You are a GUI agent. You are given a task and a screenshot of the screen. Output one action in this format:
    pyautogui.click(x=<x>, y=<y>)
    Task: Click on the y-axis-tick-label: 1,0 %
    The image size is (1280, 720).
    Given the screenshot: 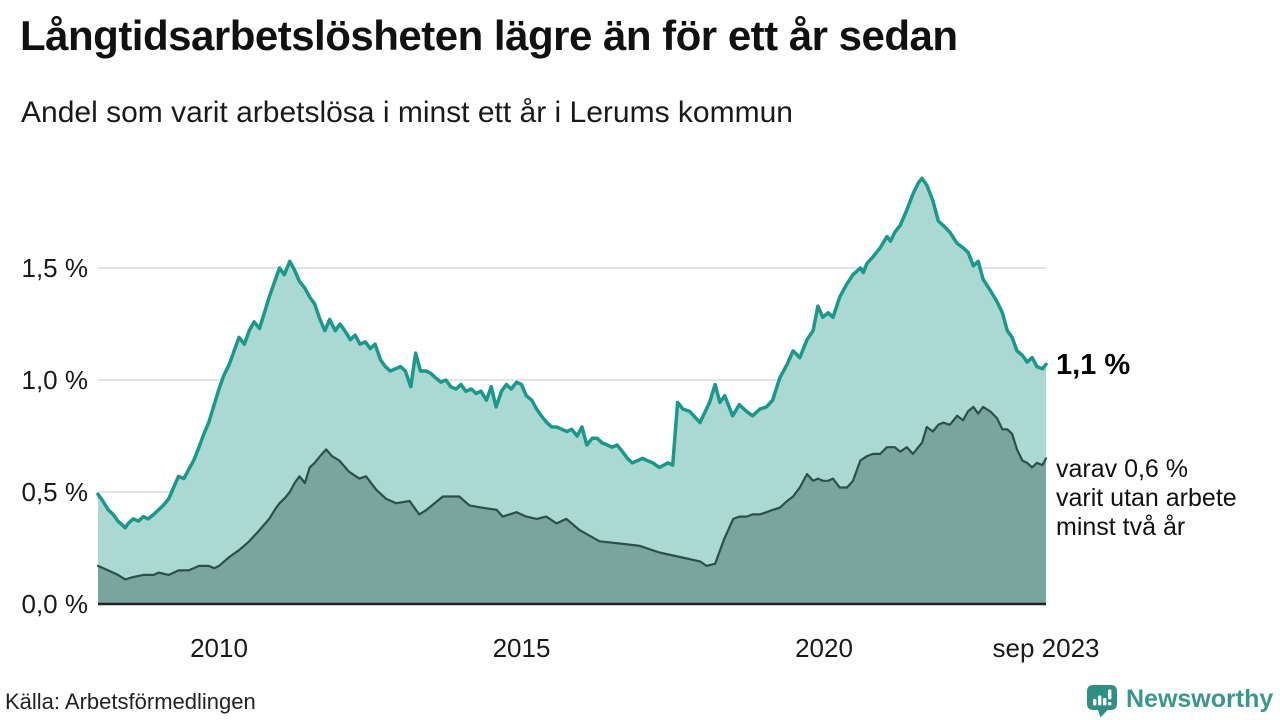 What is the action you would take?
    pyautogui.click(x=55, y=380)
    